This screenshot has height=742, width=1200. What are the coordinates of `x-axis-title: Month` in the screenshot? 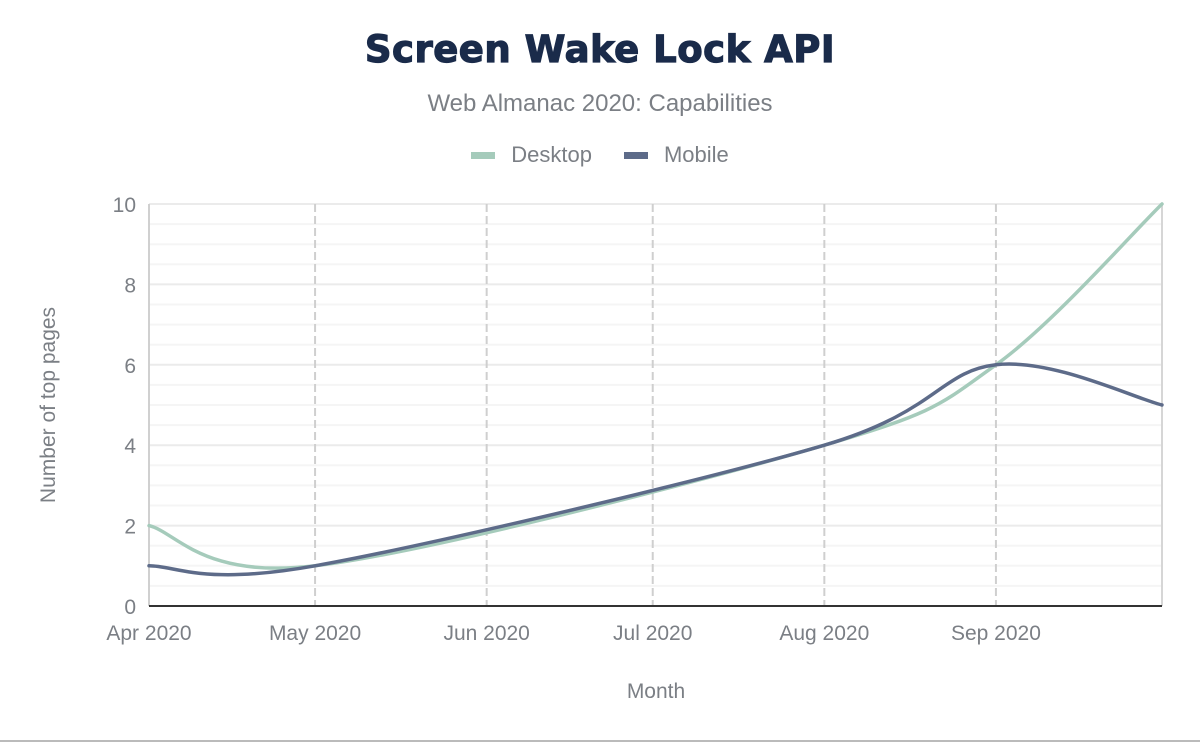 It's located at (656, 691).